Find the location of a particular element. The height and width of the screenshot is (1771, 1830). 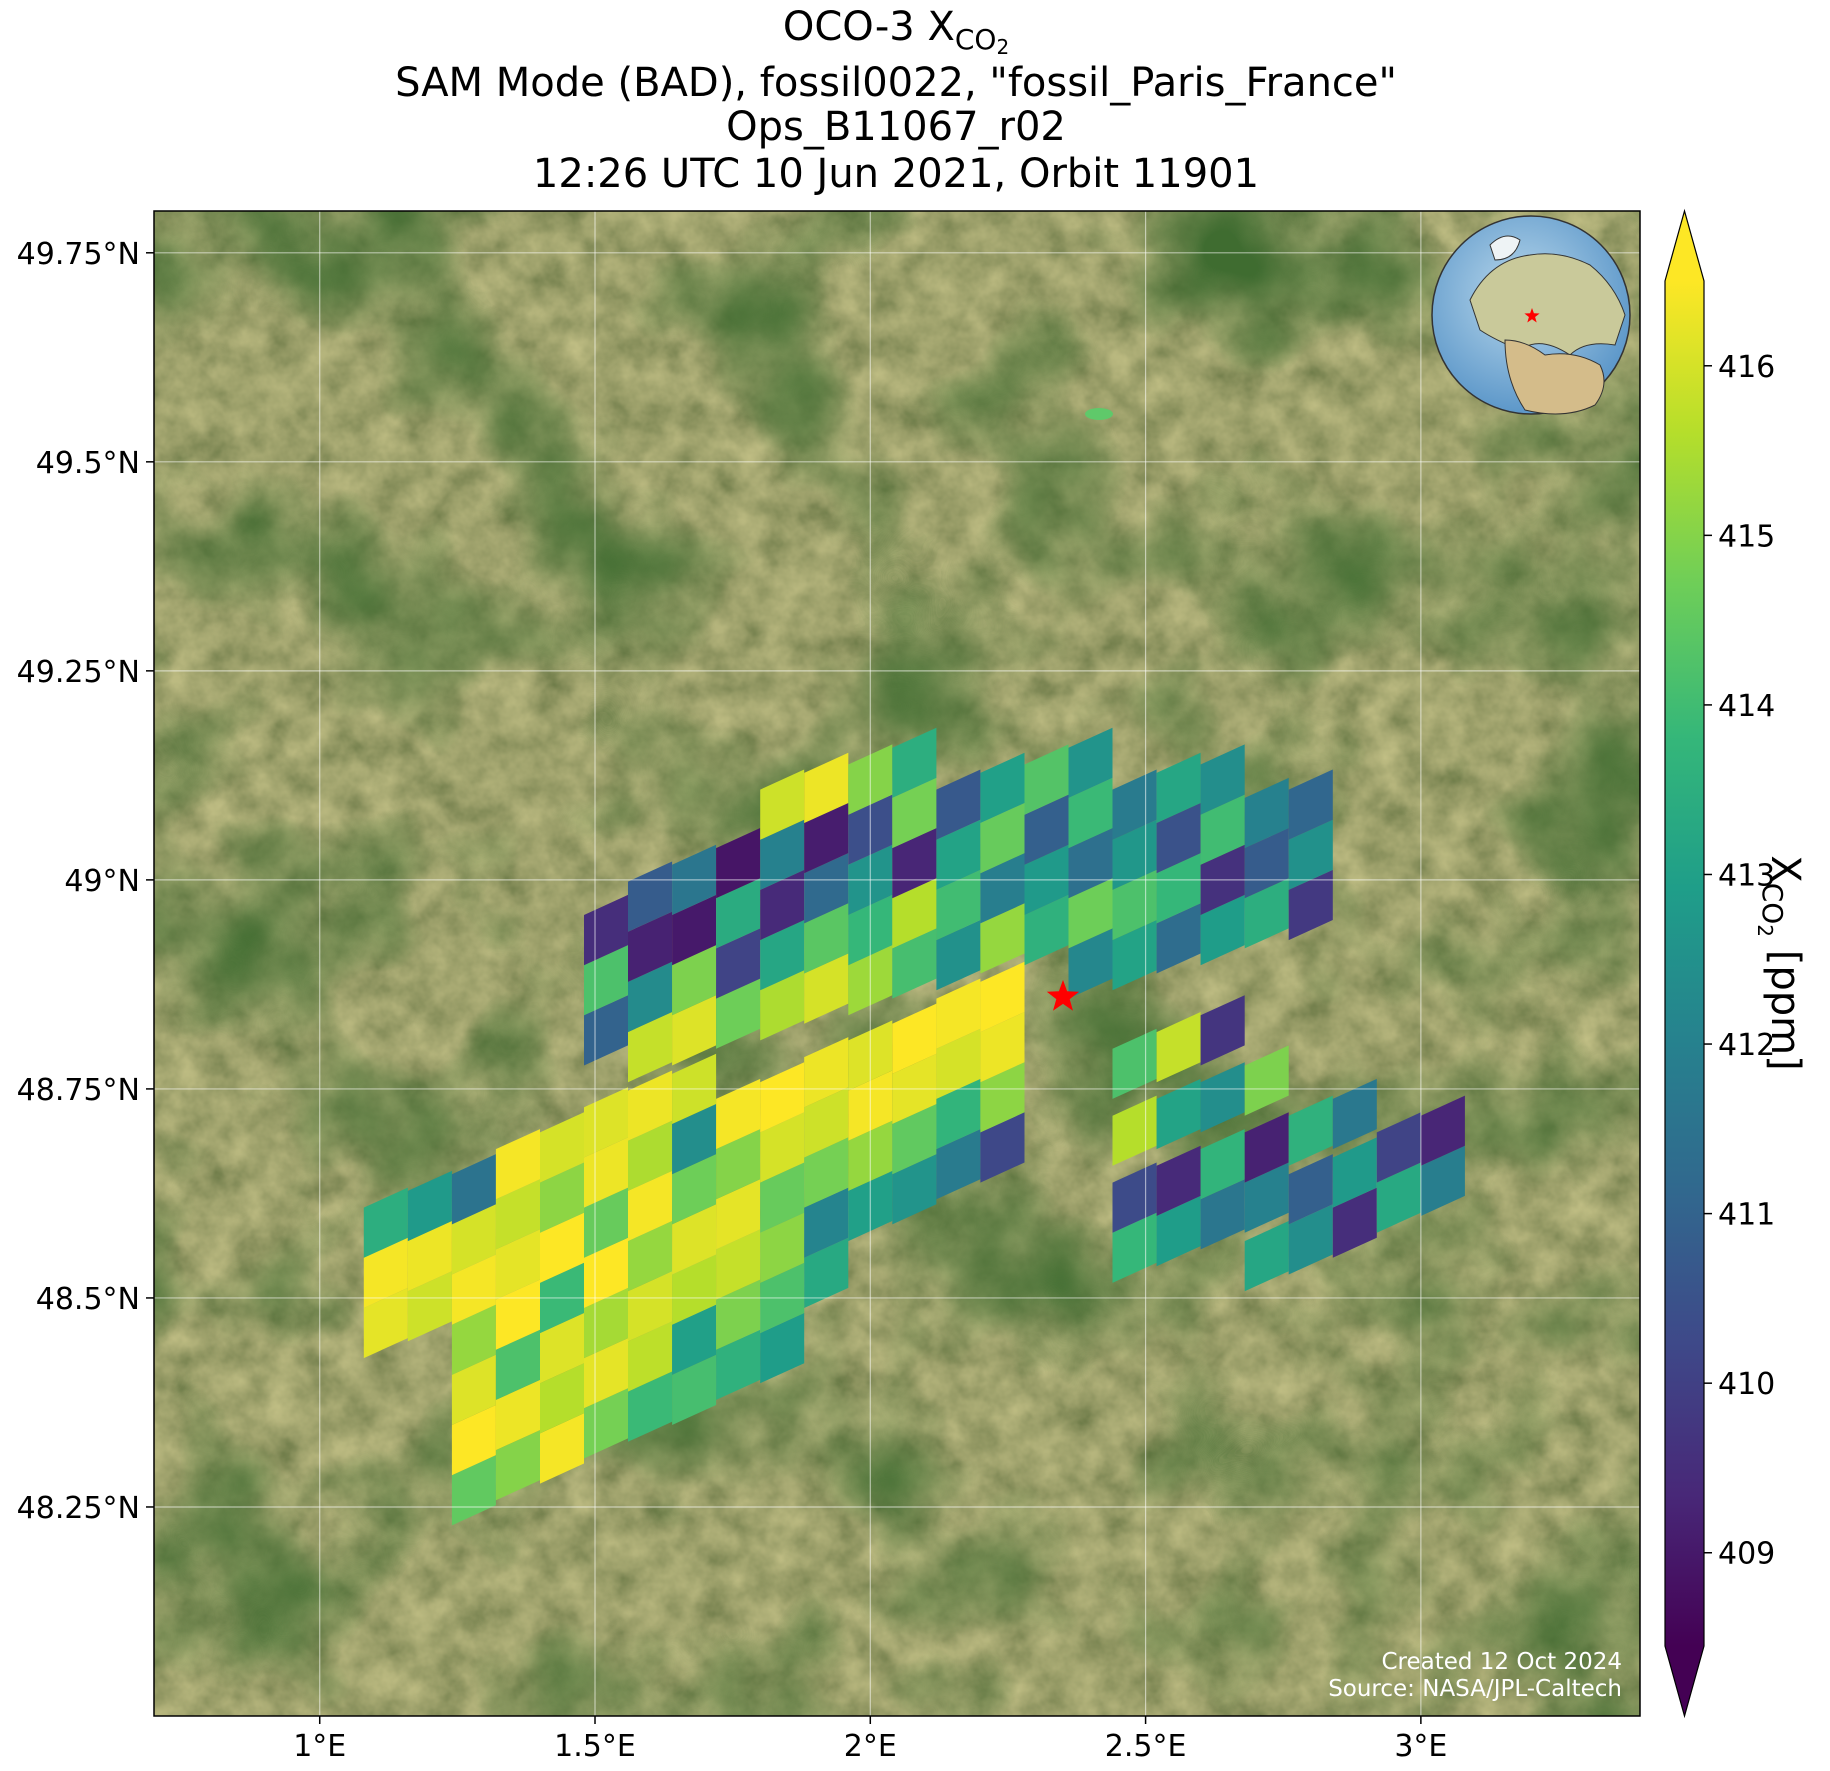

colorbar-tick-label: 416 is located at coordinates (1746, 367).